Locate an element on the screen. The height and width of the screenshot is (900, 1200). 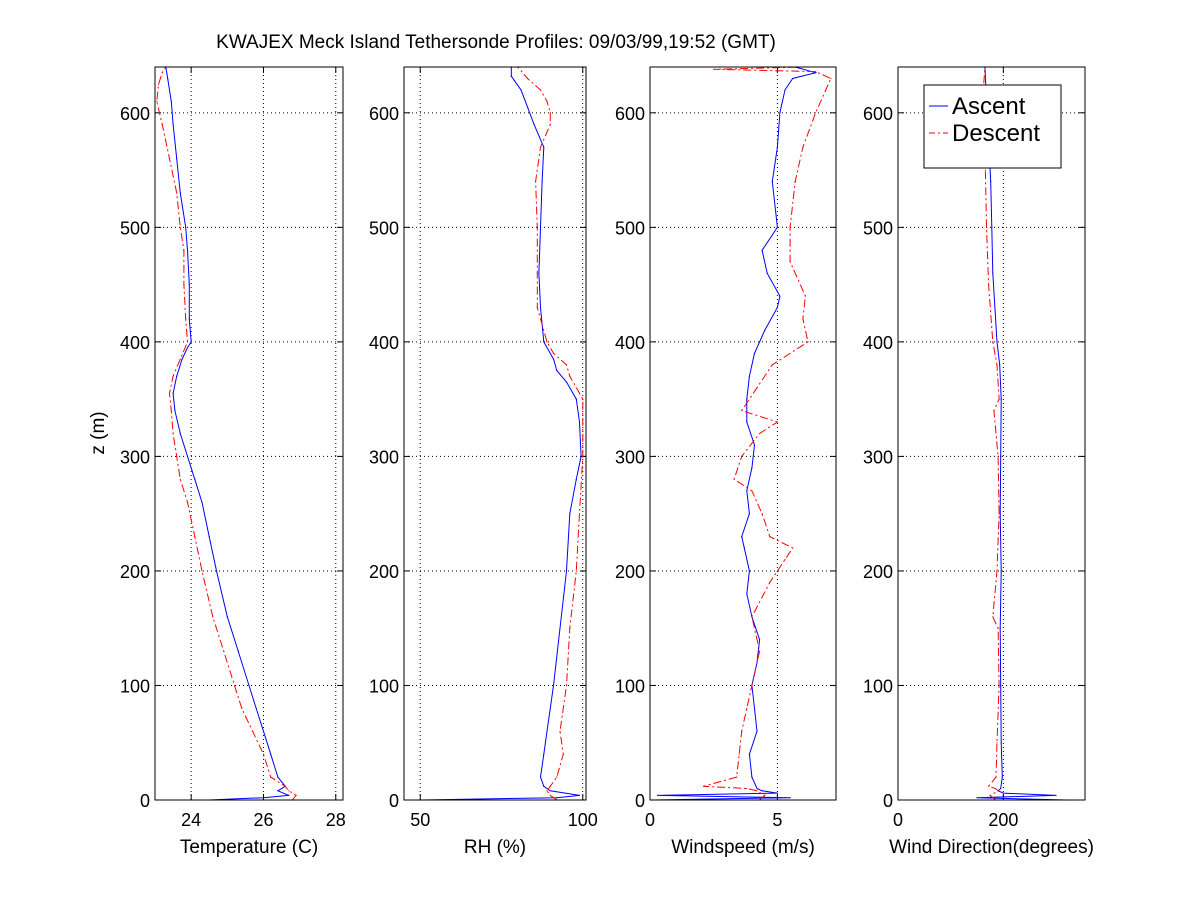
y-tick-label: 600 is located at coordinates (878, 114).